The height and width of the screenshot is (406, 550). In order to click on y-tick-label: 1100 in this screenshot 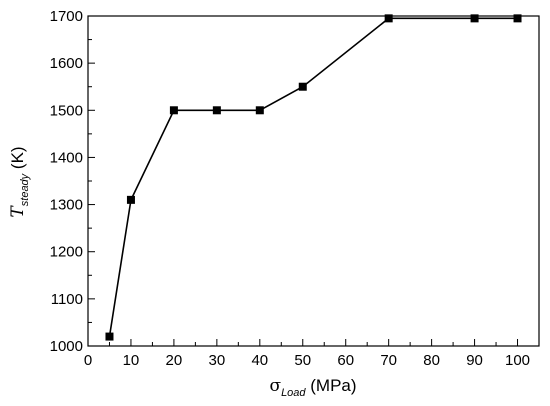, I will do `click(67, 299)`.